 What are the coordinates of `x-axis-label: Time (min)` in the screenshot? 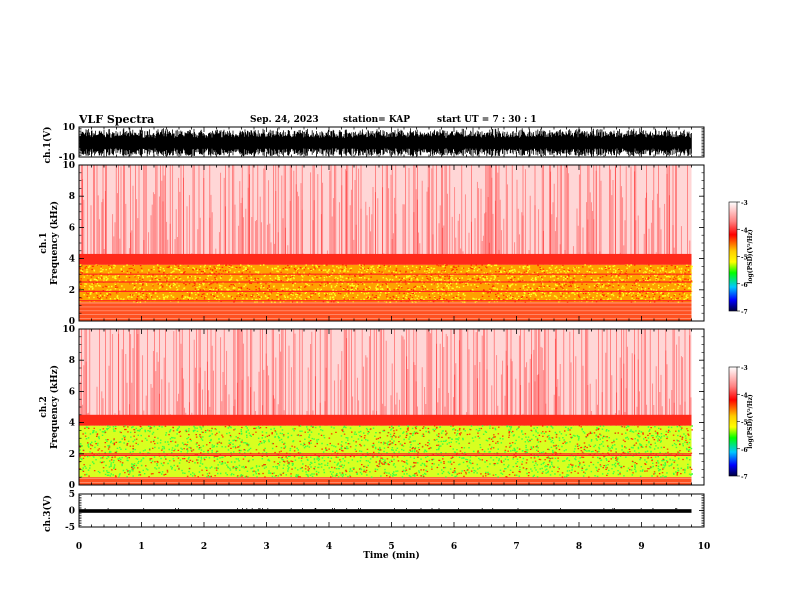 It's located at (391, 555).